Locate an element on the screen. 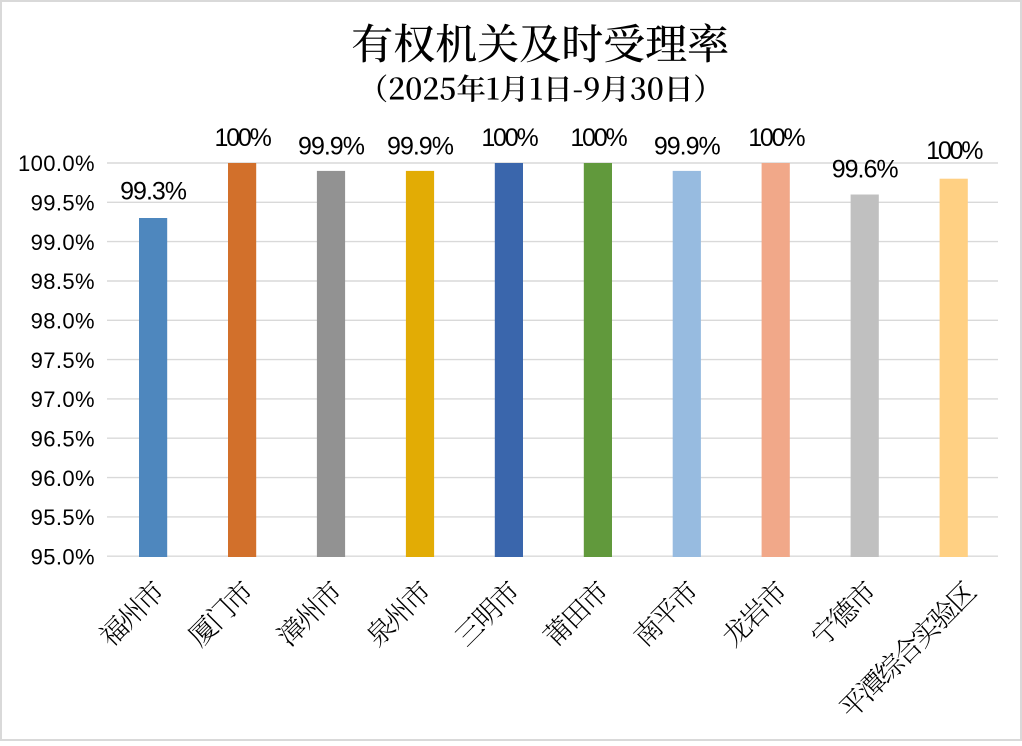 Image resolution: width=1022 pixels, height=746 pixels. svg-text: 97.5% is located at coordinates (63, 360).